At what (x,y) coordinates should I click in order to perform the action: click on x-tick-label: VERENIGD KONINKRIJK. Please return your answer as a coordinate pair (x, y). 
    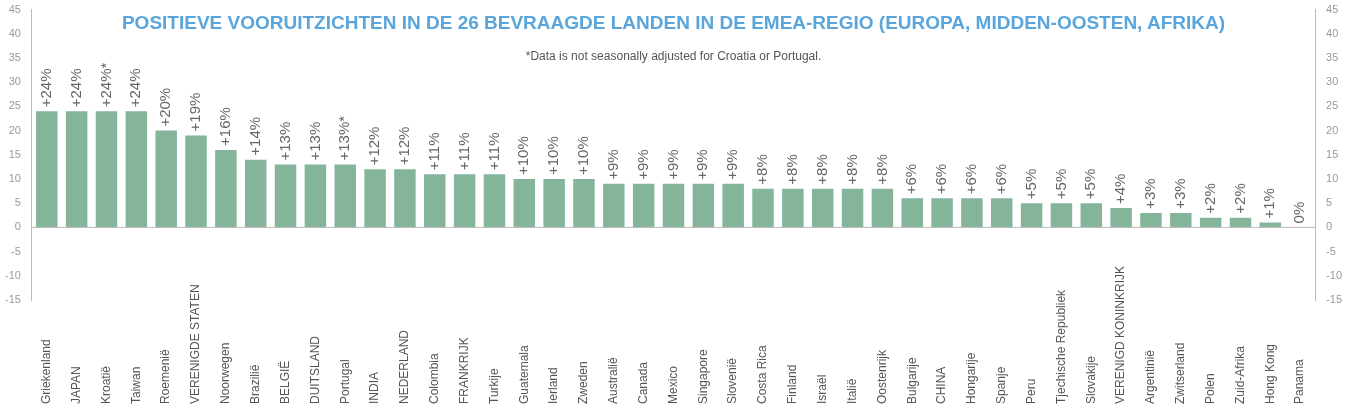
    Looking at the image, I should click on (1120, 334).